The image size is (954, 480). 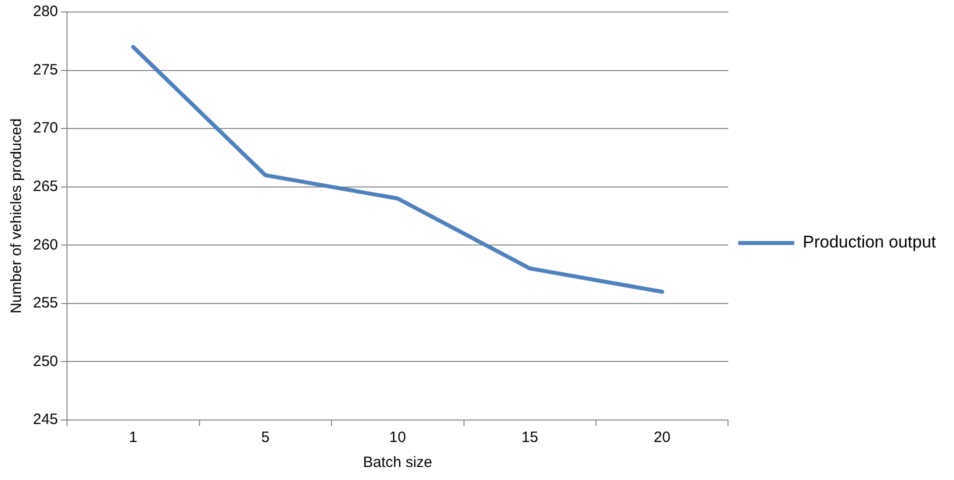 I want to click on x-tick-label: 1, so click(x=133, y=437).